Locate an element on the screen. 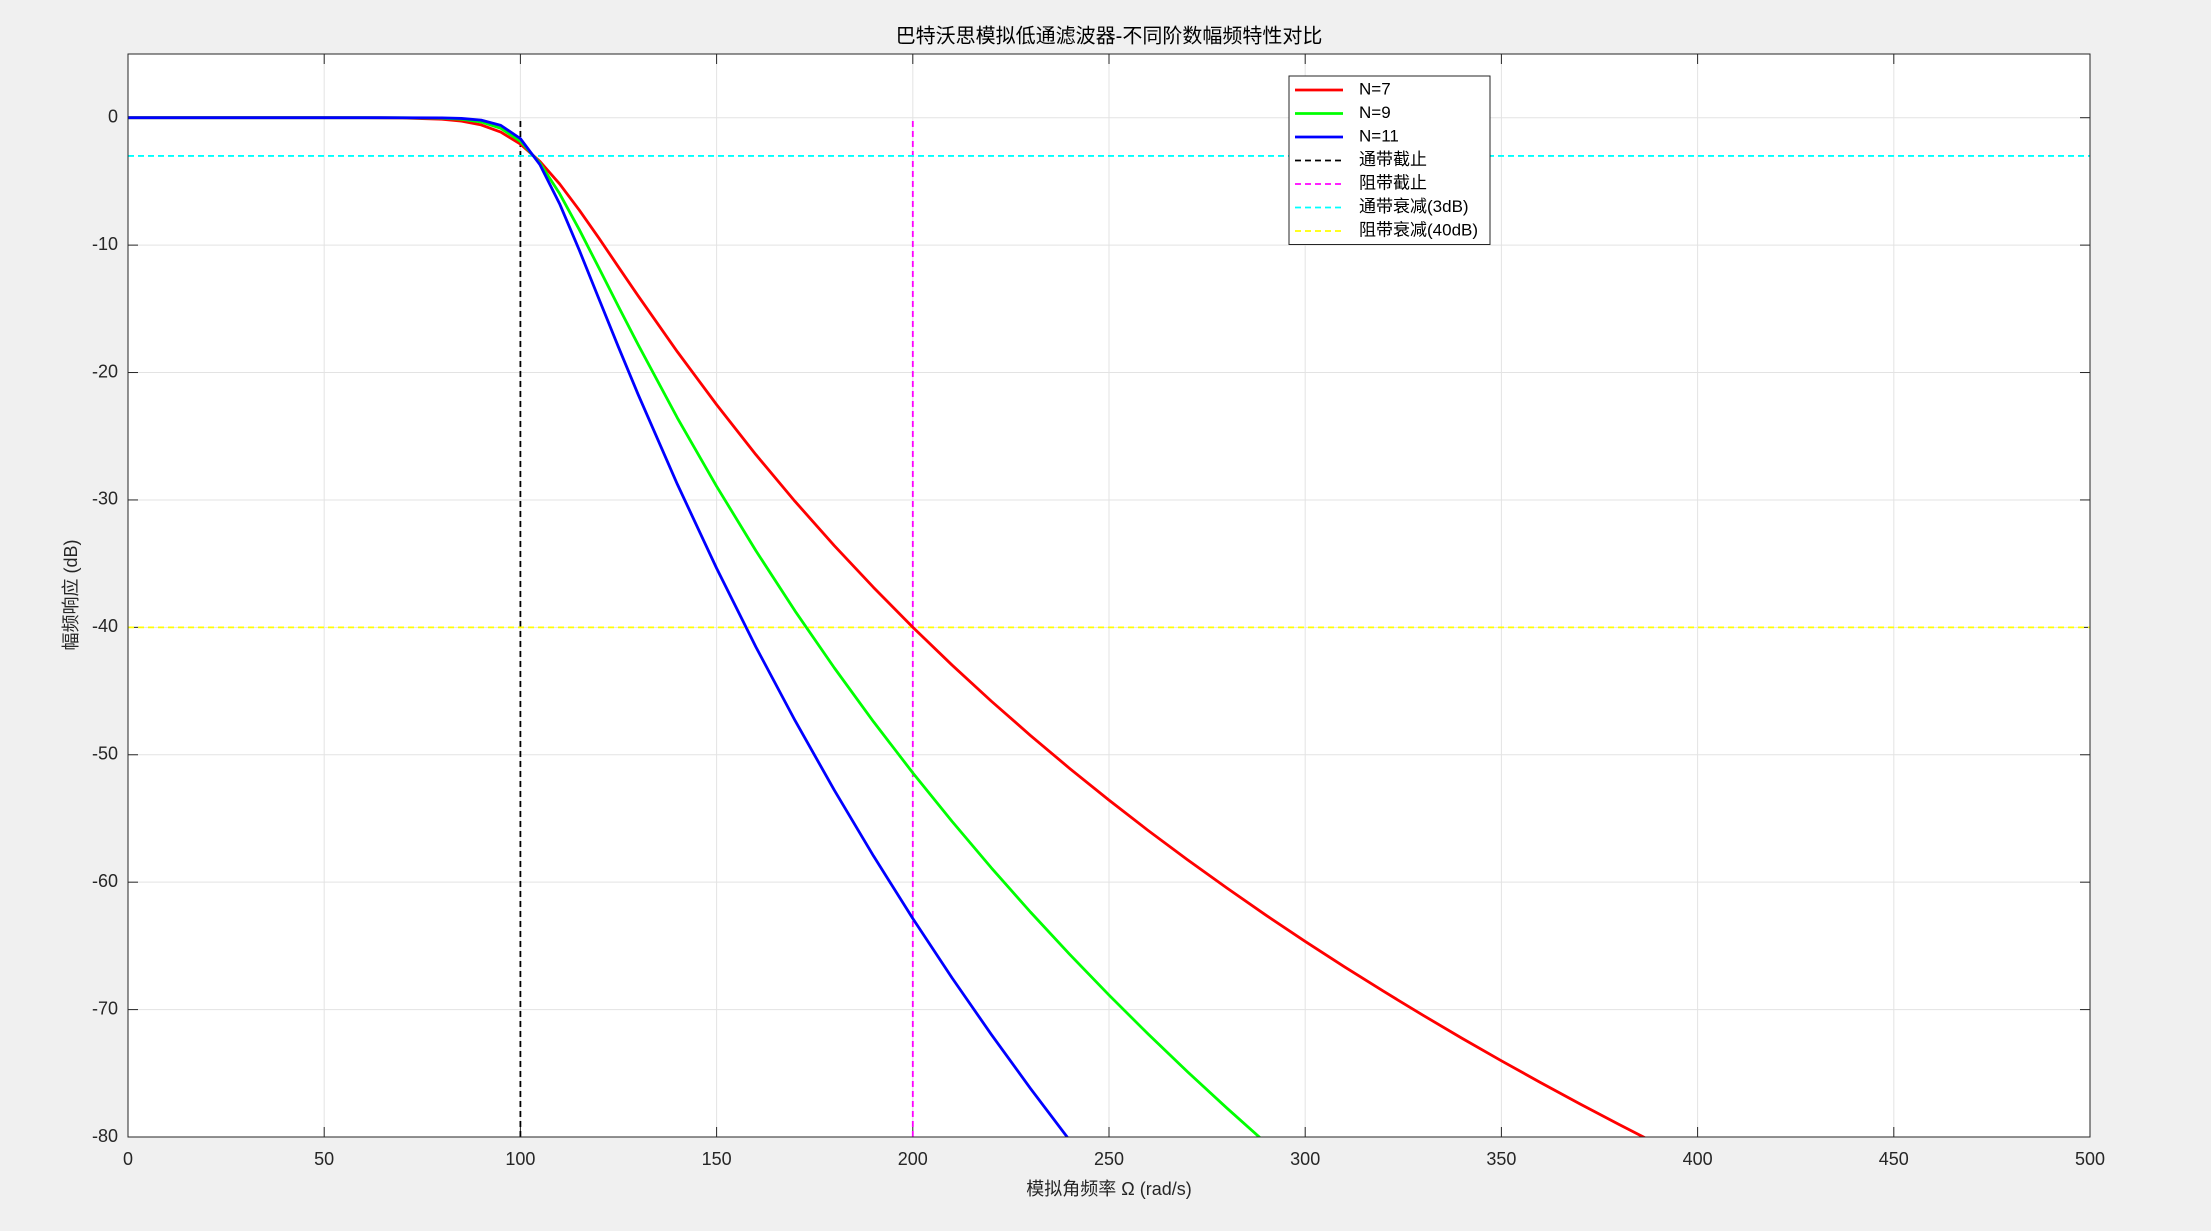  legend-label: 通带截止 is located at coordinates (1393, 159).